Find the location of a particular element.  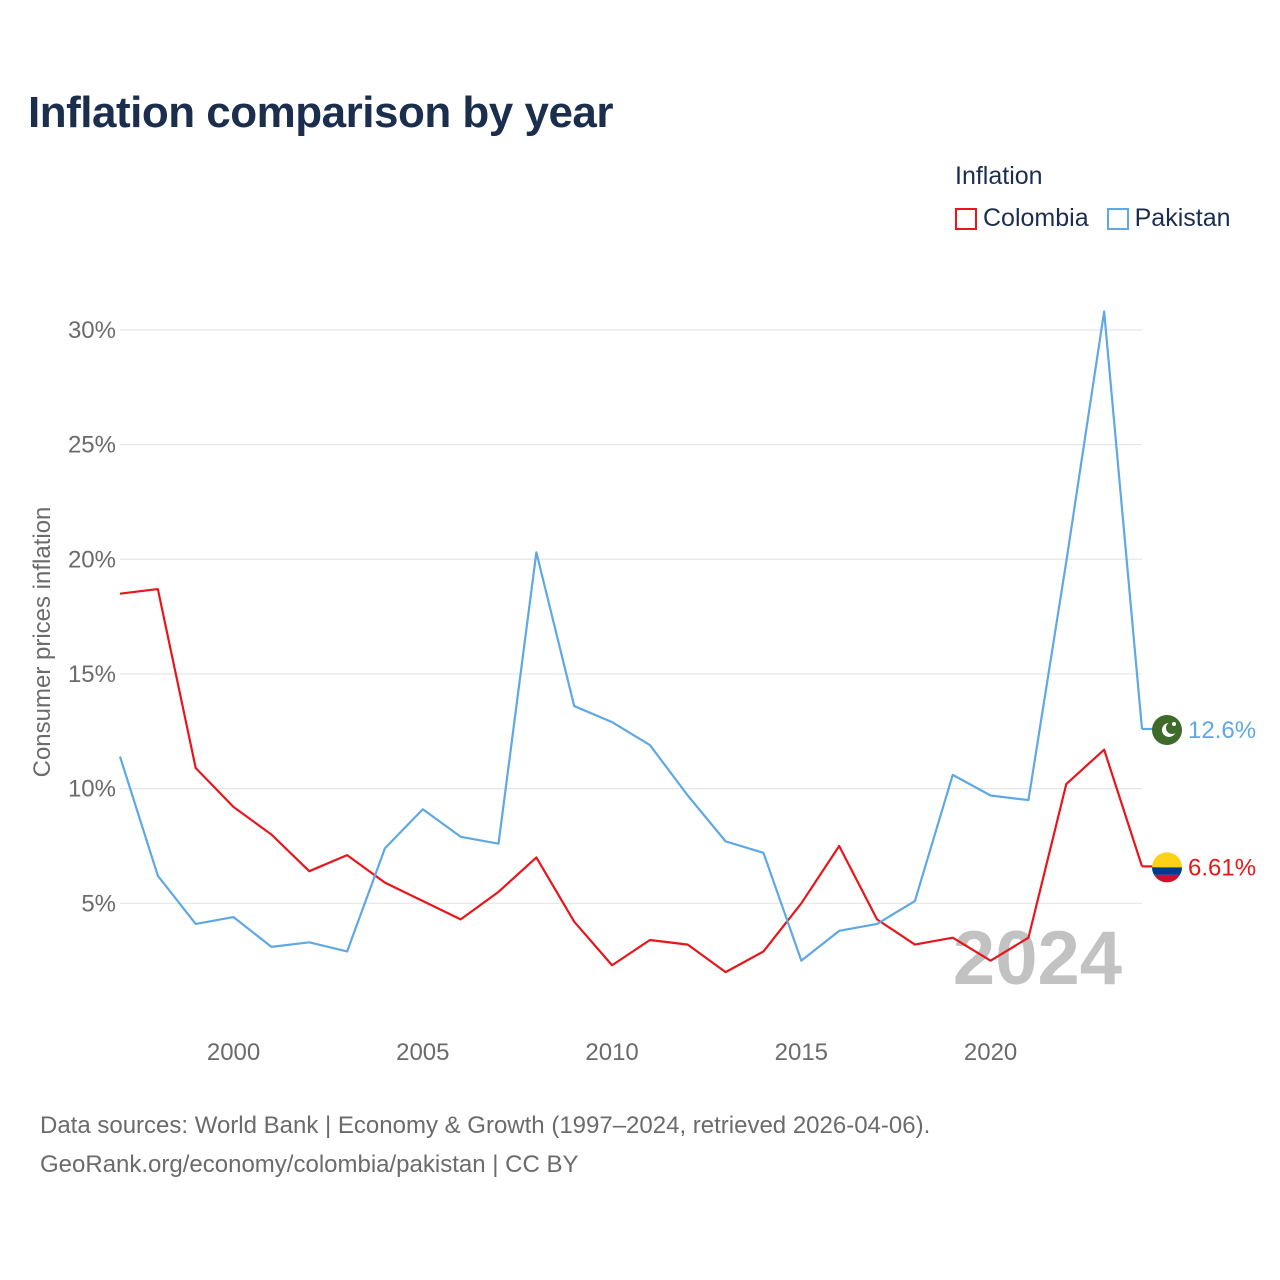

y-tick-label: 20% is located at coordinates (92, 559).